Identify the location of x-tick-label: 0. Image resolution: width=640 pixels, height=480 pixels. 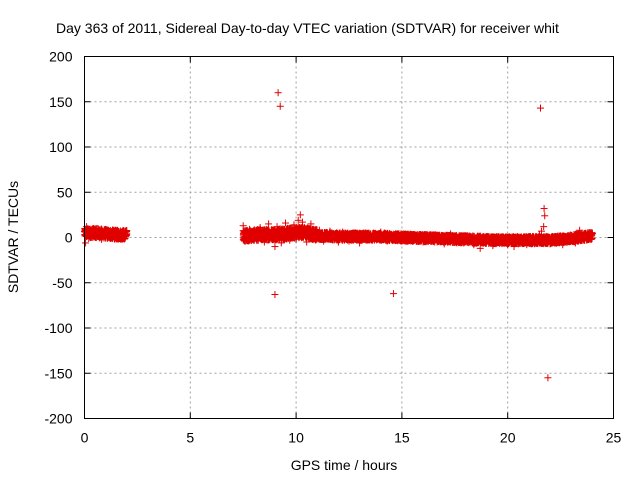
(85, 438).